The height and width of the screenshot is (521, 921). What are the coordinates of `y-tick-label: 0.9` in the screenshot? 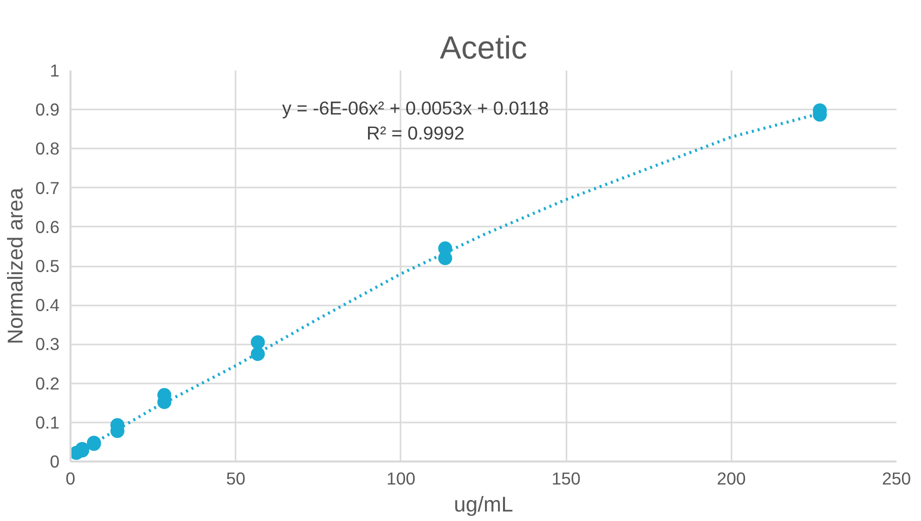 It's located at (47, 110).